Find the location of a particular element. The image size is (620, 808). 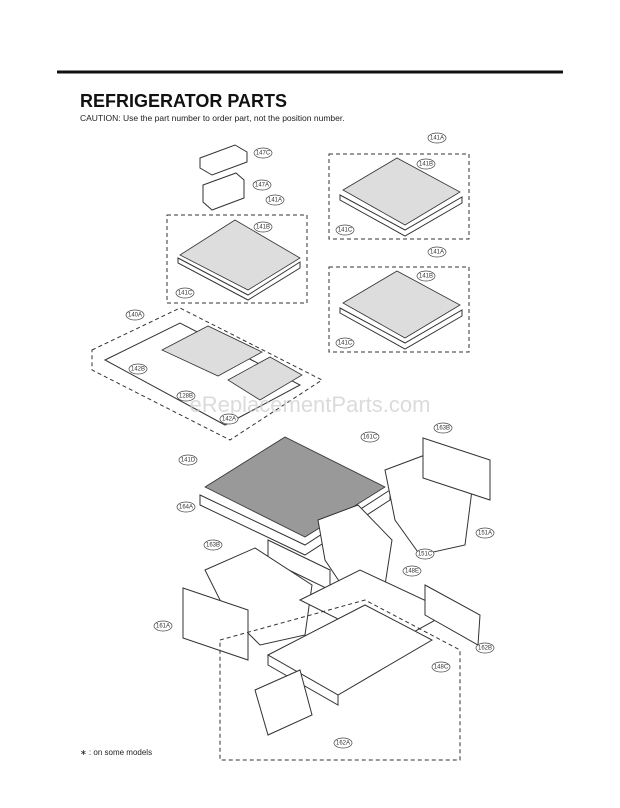

title: REFRIGERATOR PARTS is located at coordinates (183, 101).